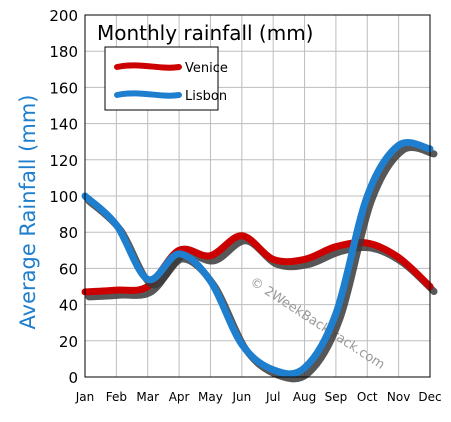 The width and height of the screenshot is (451, 422). Describe the element at coordinates (210, 397) in the screenshot. I see `x-tick-label: May` at that location.